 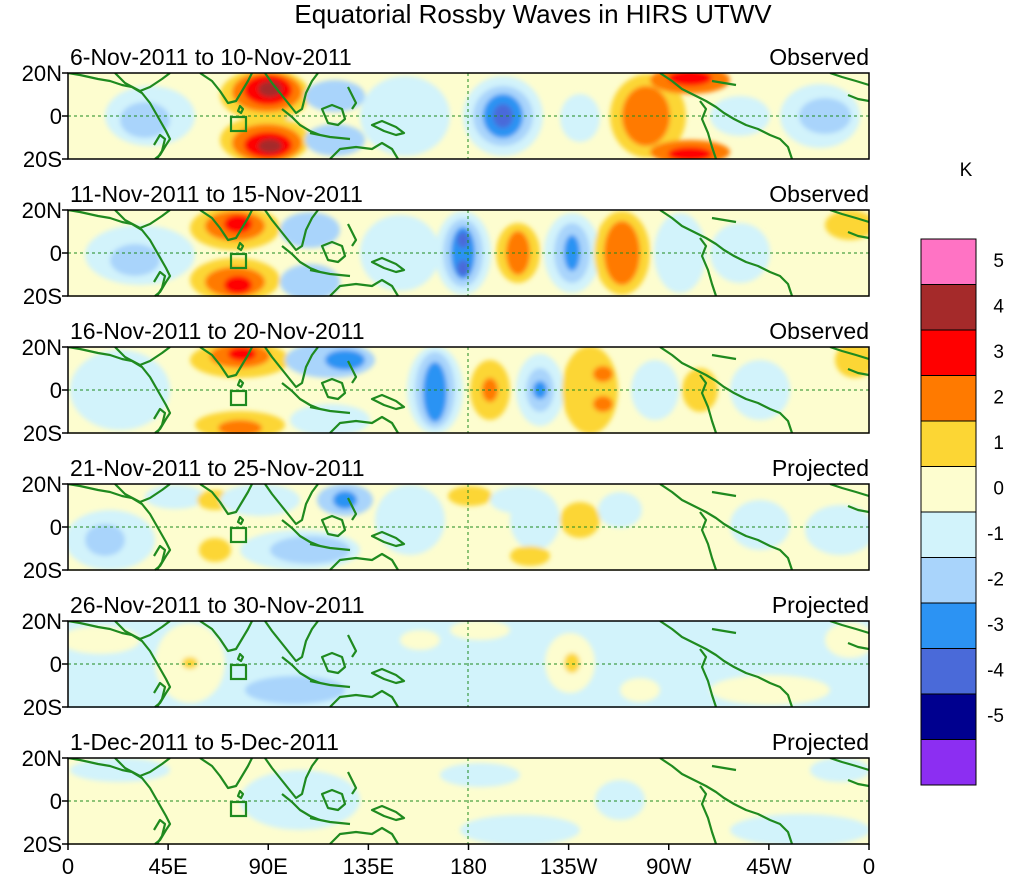 I want to click on panel-date-range: 16-Nov-2011 to 20-Nov-2011, so click(x=217, y=331).